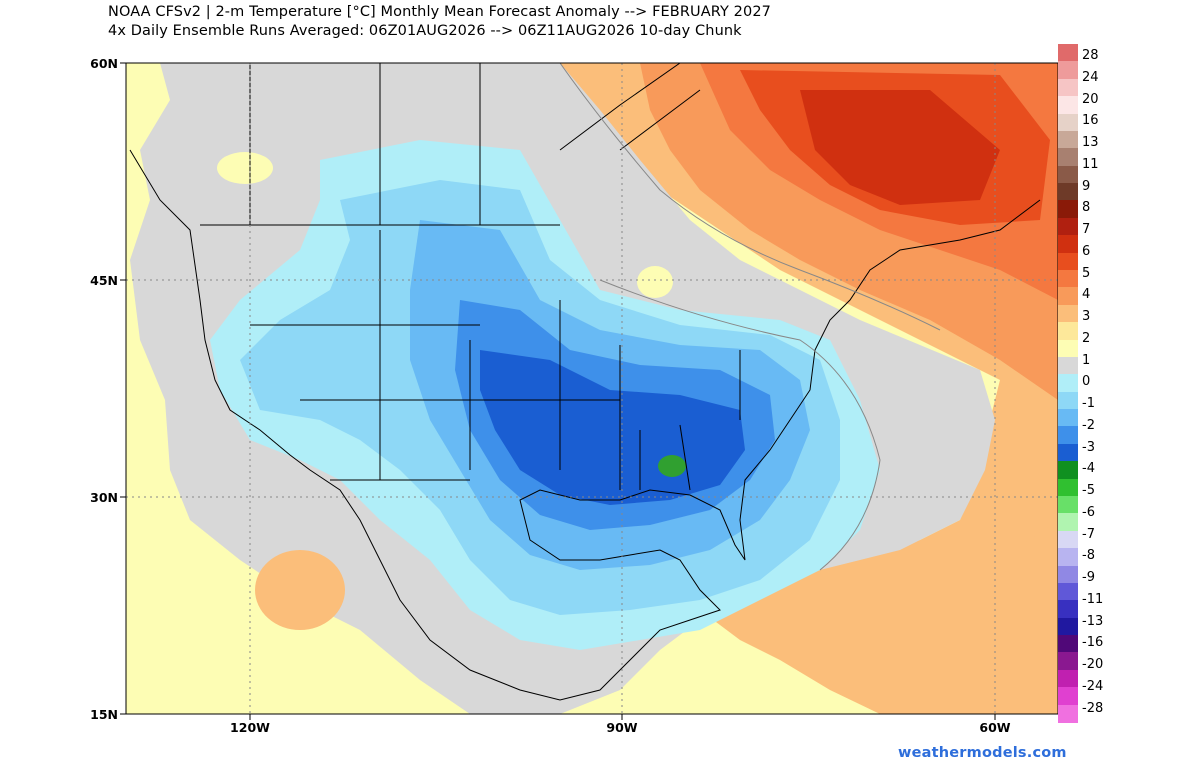 The width and height of the screenshot is (1202, 768). I want to click on colorbar-tick-label: 0, so click(1086, 382).